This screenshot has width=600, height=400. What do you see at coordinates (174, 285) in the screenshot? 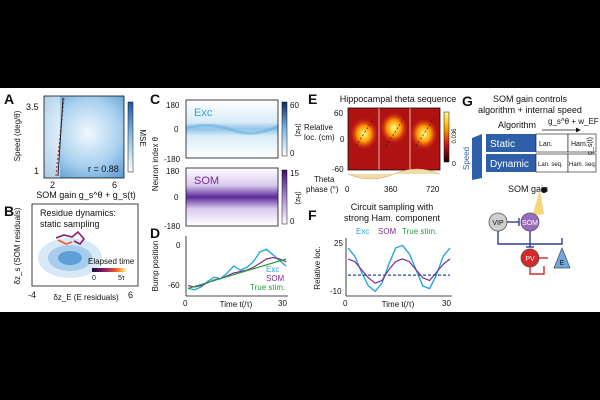
I see `d-ytick-m60: -60` at bounding box center [174, 285].